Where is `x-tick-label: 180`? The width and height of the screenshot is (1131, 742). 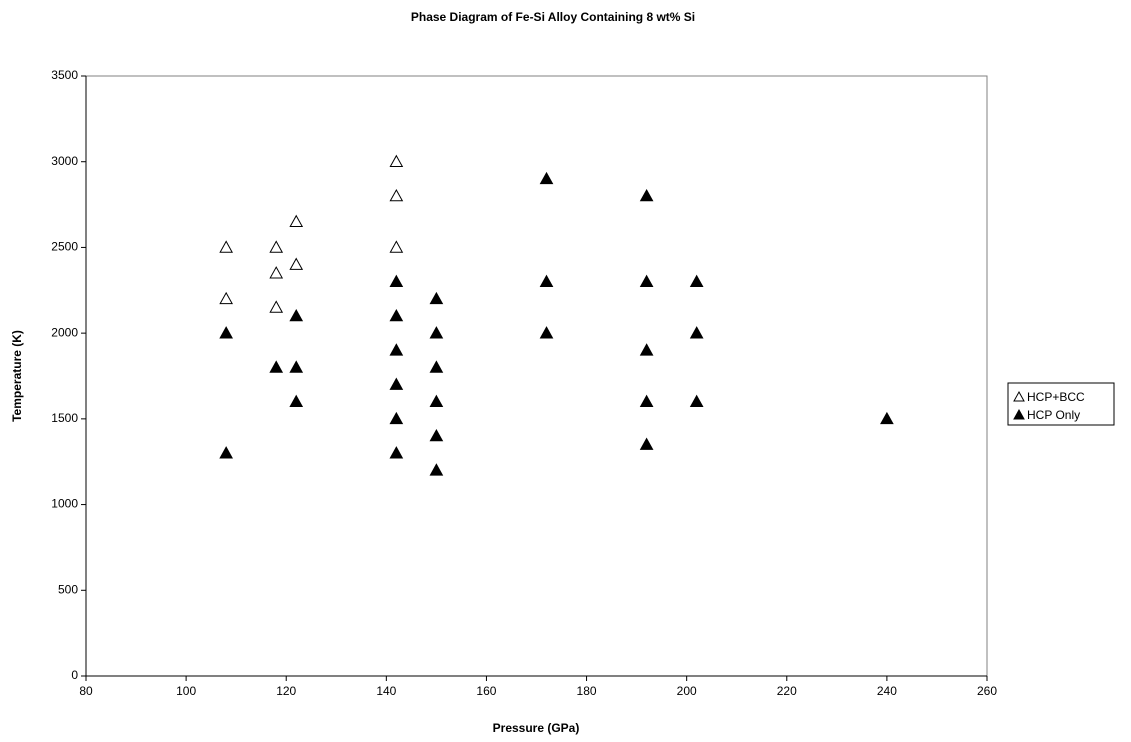
x-tick-label: 180 is located at coordinates (587, 691).